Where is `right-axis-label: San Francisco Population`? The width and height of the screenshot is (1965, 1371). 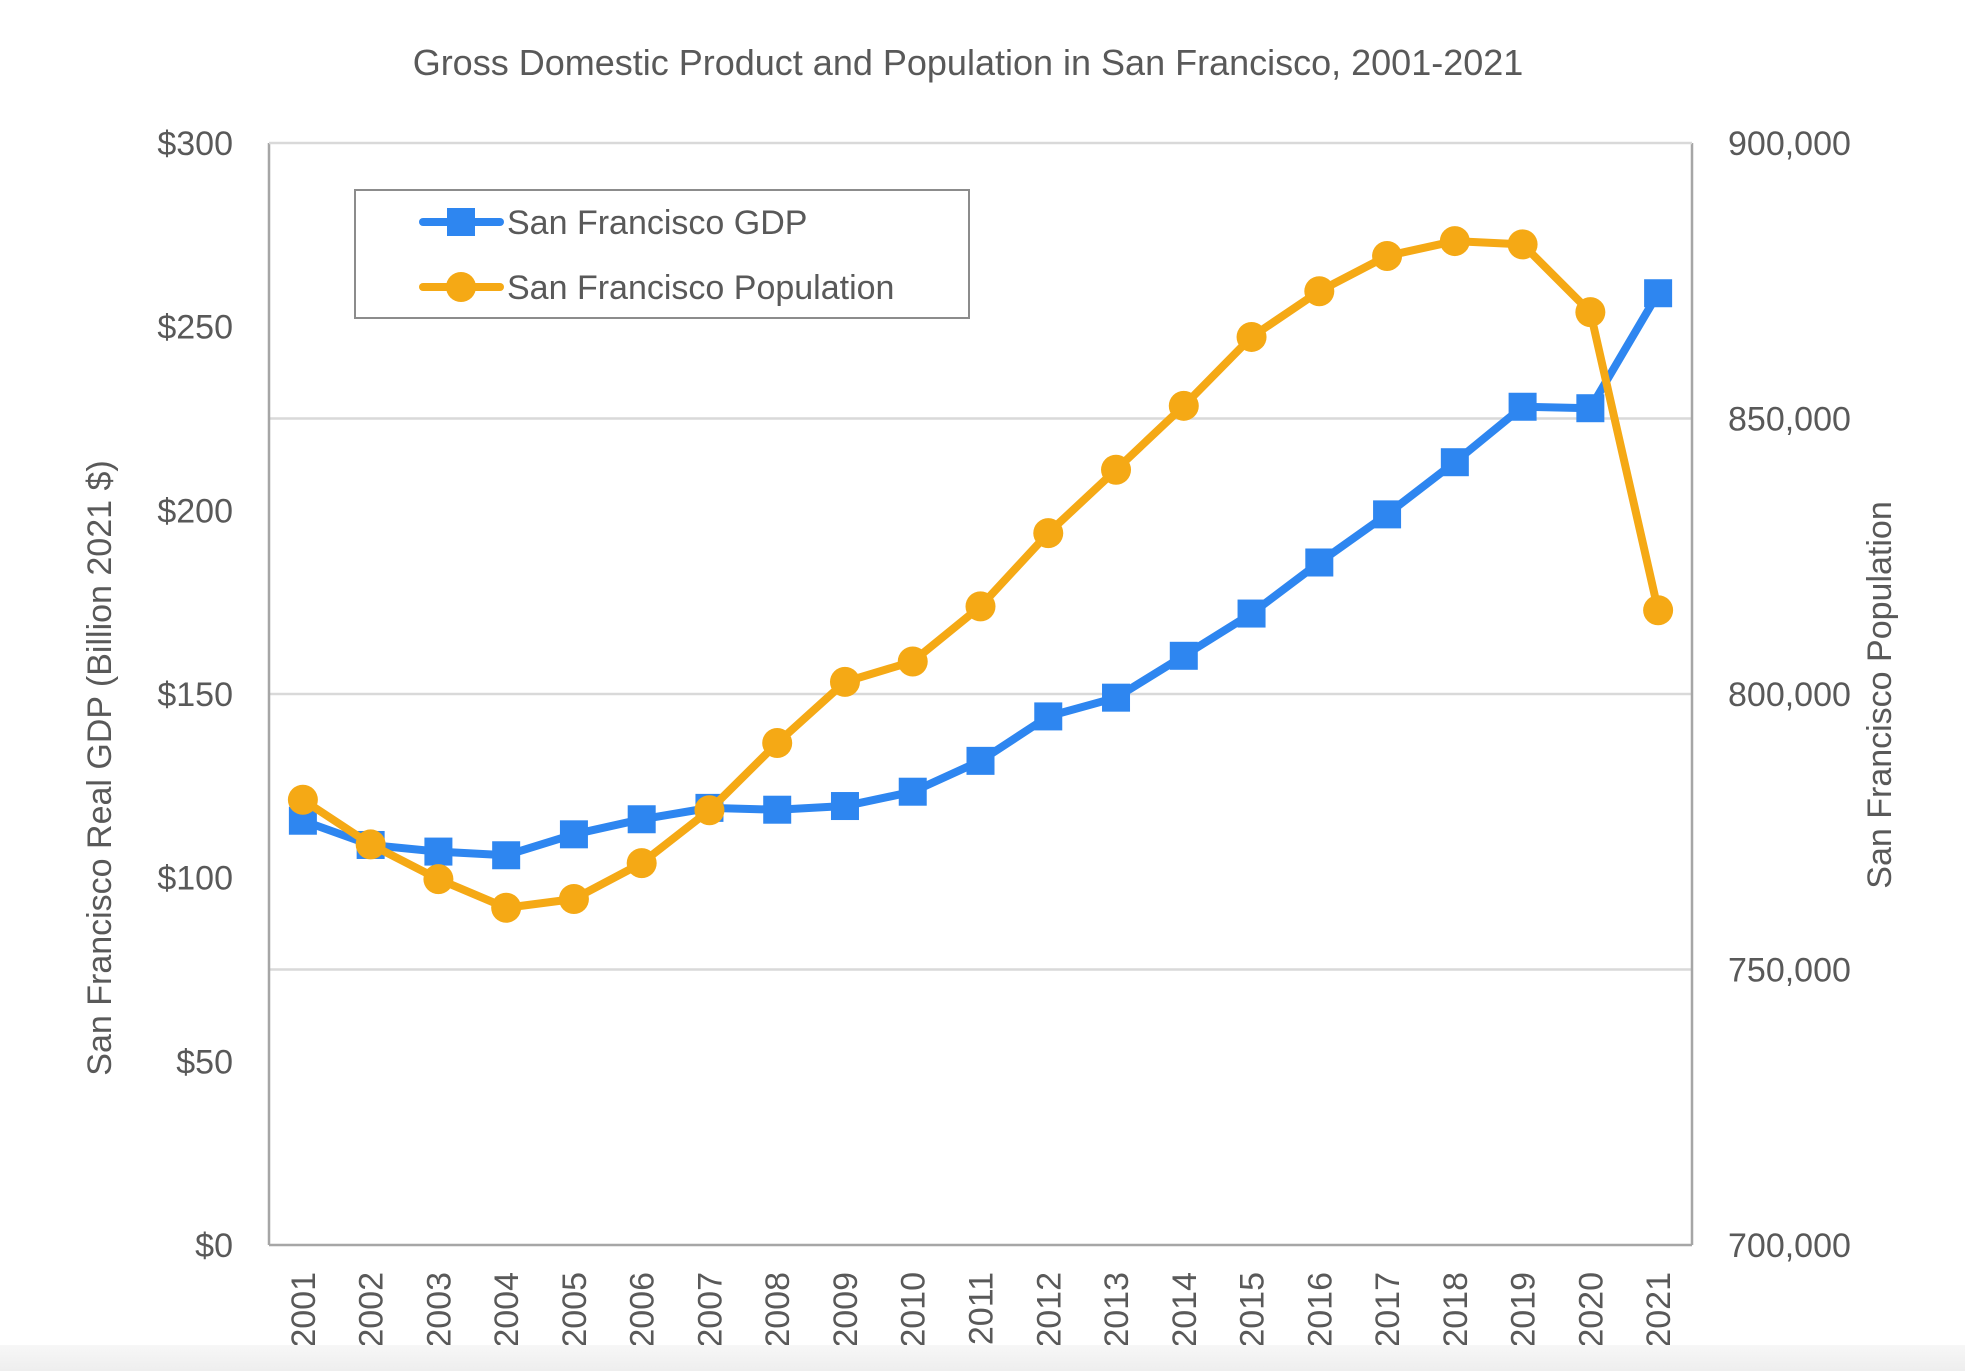 right-axis-label: San Francisco Population is located at coordinates (1880, 694).